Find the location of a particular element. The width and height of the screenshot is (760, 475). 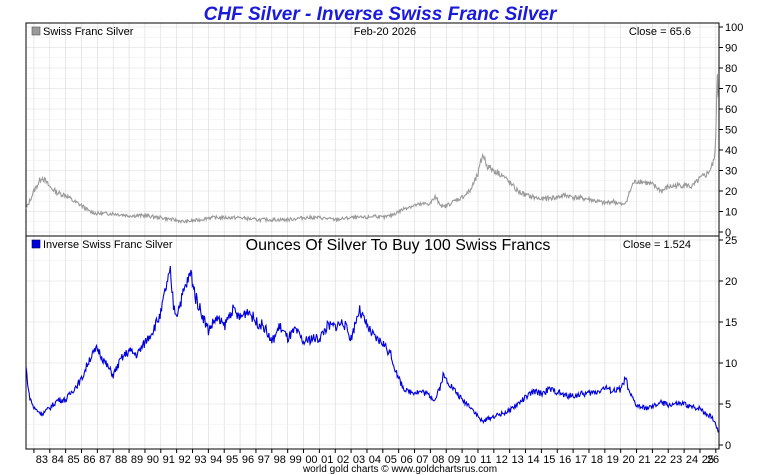

top-y-tick-label: 10 is located at coordinates (731, 213).